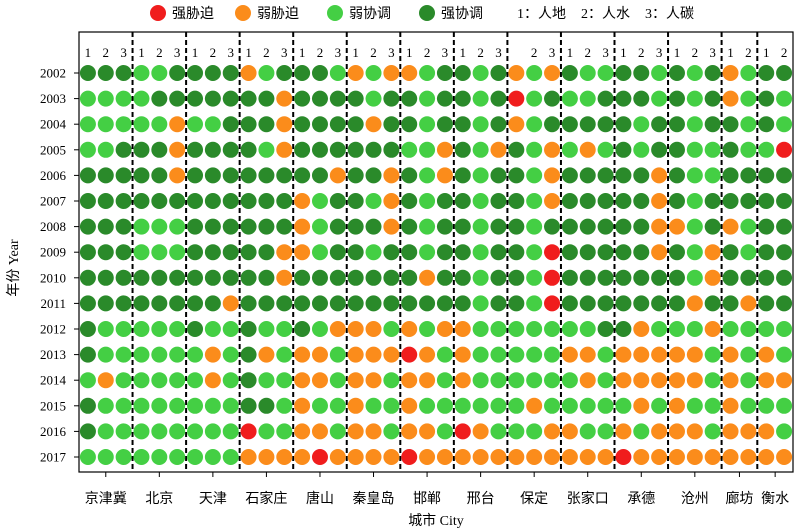 This screenshot has width=800, height=531. What do you see at coordinates (766, 380) in the screenshot?
I see `dot-2014-group14-col1` at bounding box center [766, 380].